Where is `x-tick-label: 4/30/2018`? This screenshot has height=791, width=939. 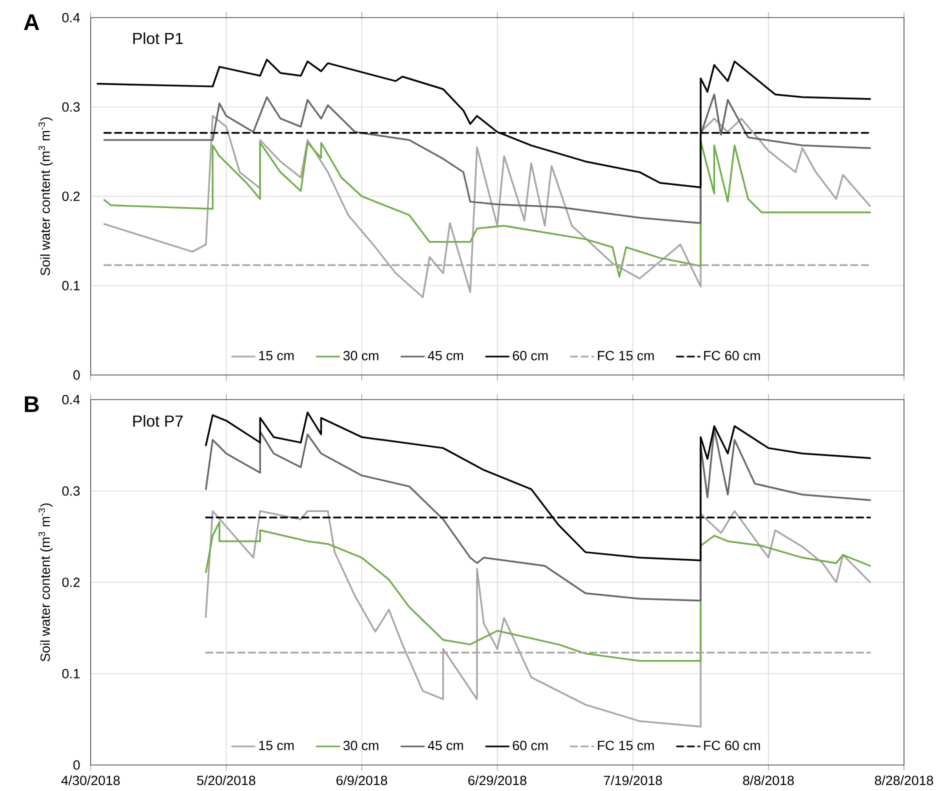
x-tick-label: 4/30/2018 is located at coordinates (90, 780).